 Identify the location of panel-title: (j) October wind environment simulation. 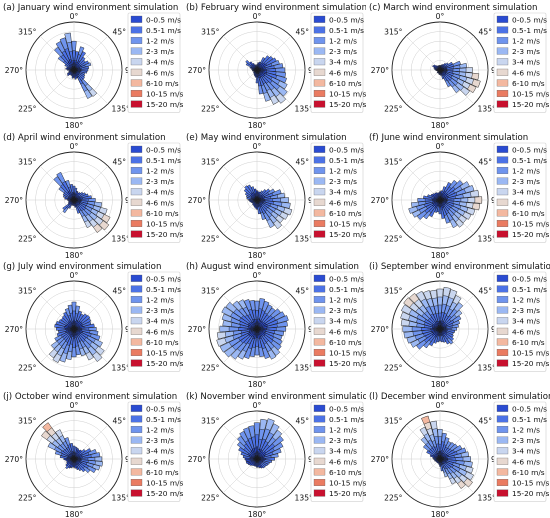
(90, 397).